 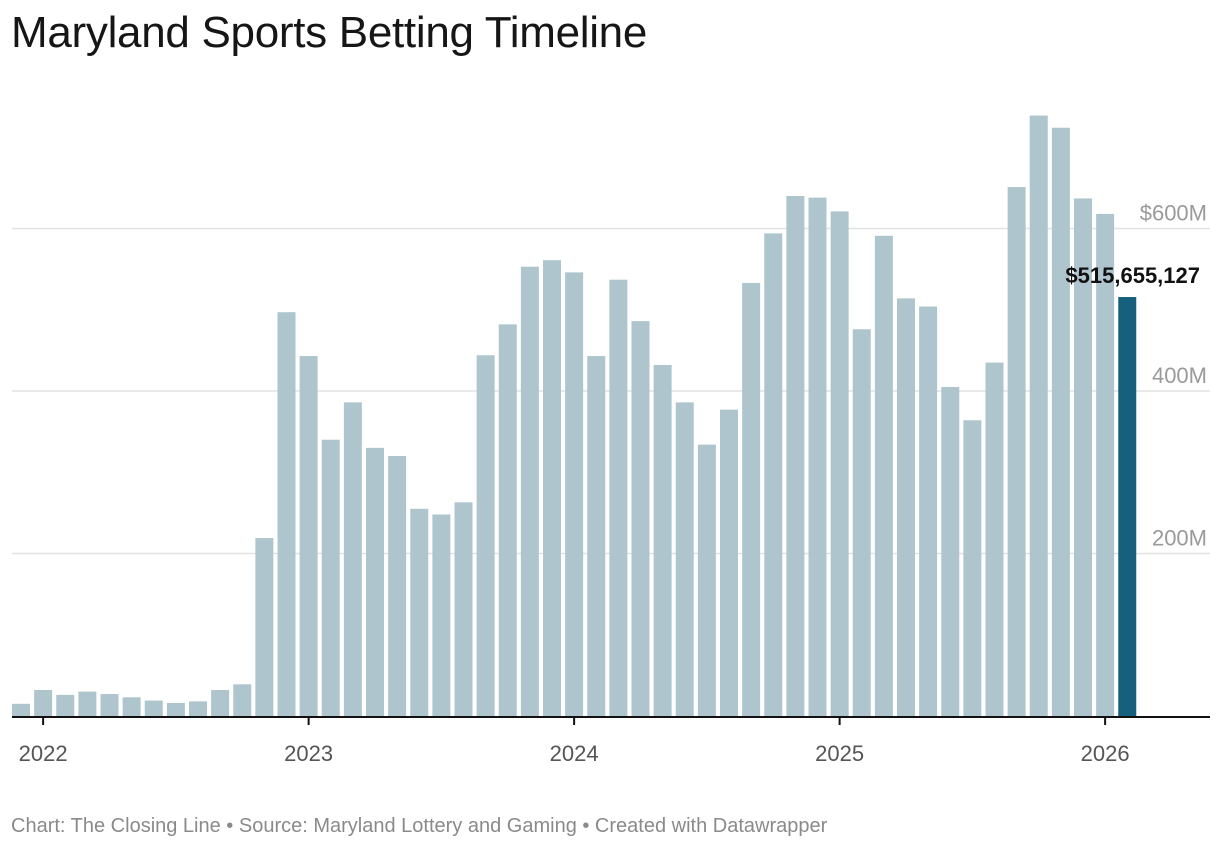 What do you see at coordinates (1173, 213) in the screenshot?
I see `y-tick-label: $600M` at bounding box center [1173, 213].